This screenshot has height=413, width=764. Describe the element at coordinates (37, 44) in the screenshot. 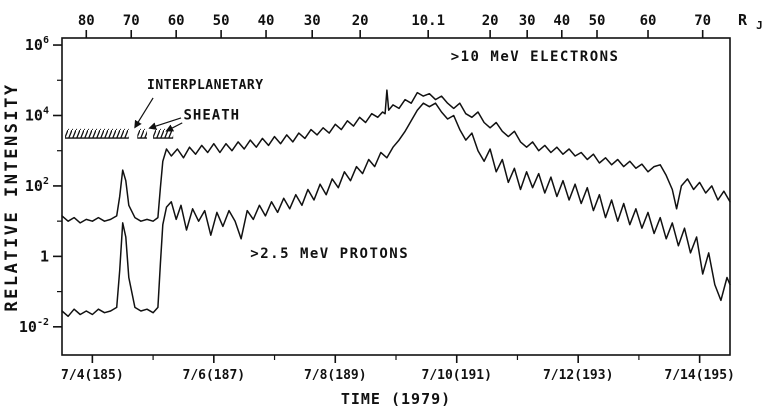

I see `y-tick-label: 10⁶` at that location.